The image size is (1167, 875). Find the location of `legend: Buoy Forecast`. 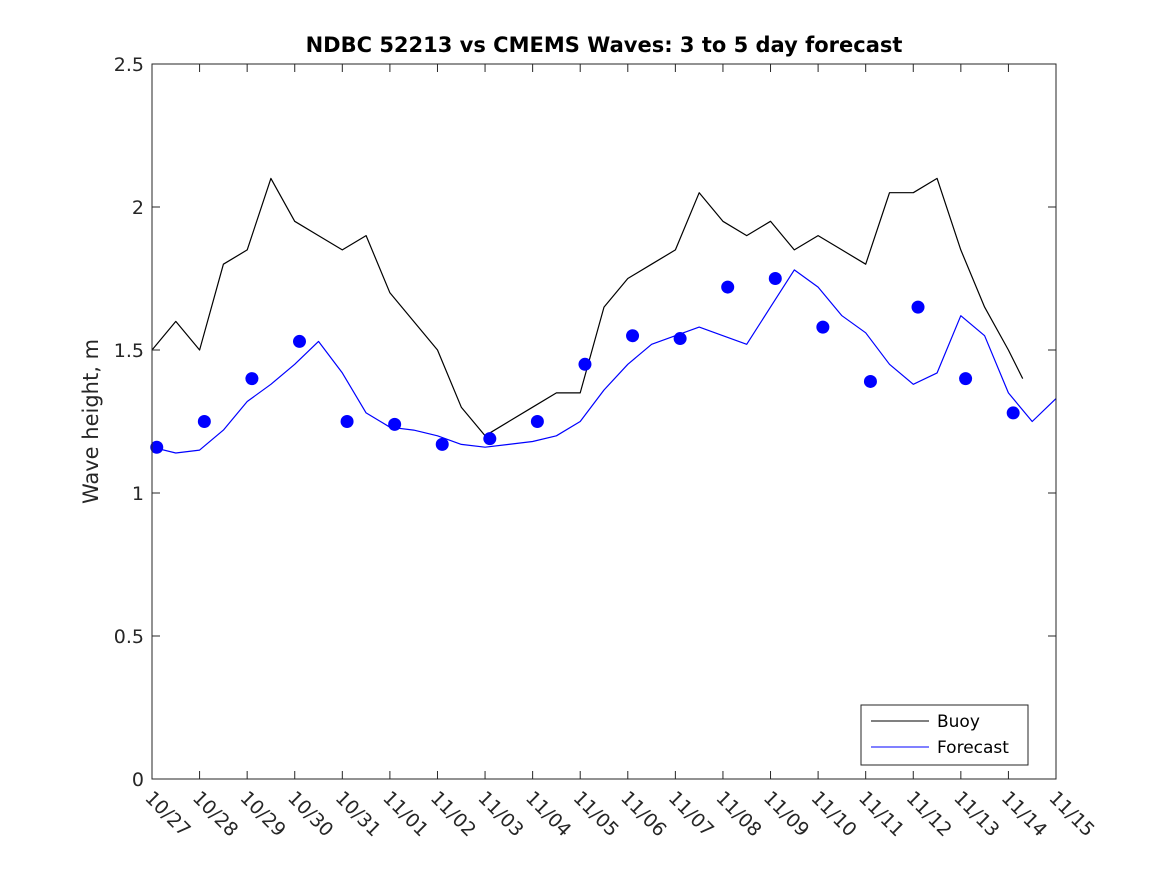

legend: Buoy Forecast is located at coordinates (944, 735).